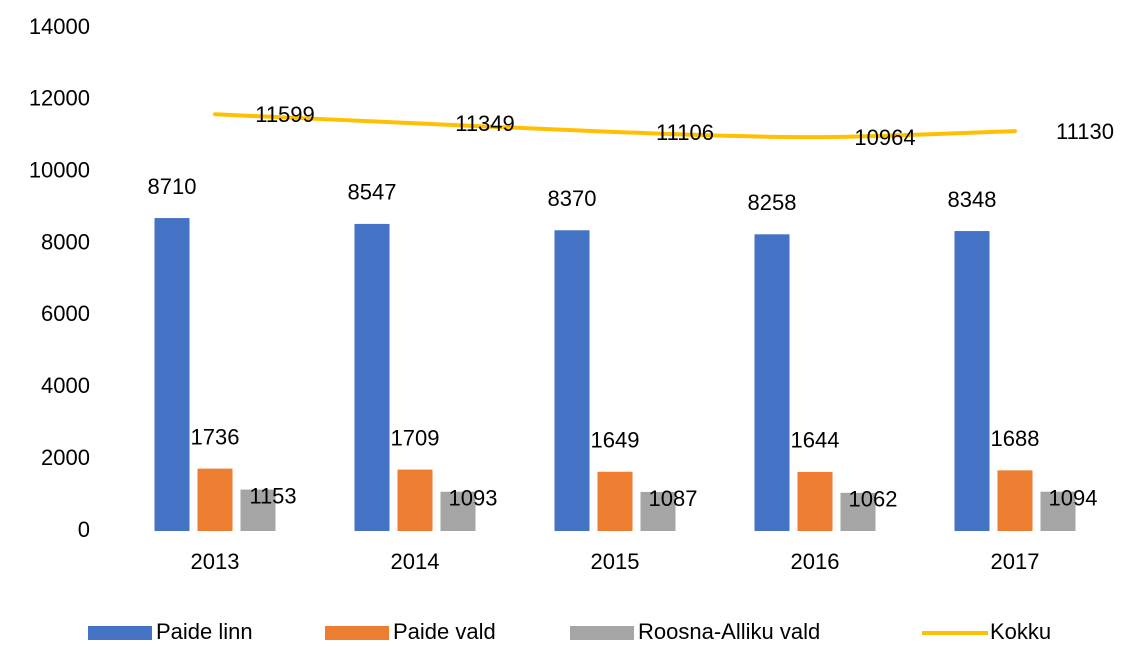 The image size is (1131, 646). What do you see at coordinates (572, 198) in the screenshot?
I see `data-label: 8370` at bounding box center [572, 198].